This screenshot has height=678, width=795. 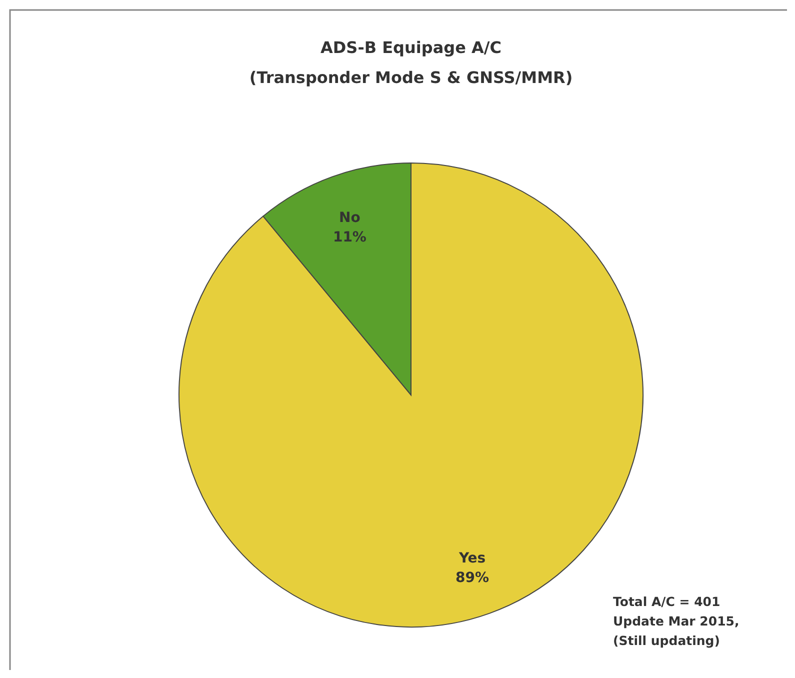 What do you see at coordinates (411, 77) in the screenshot?
I see `chart-subtitle: (Transponder Mode S & GNSS/MMR)` at bounding box center [411, 77].